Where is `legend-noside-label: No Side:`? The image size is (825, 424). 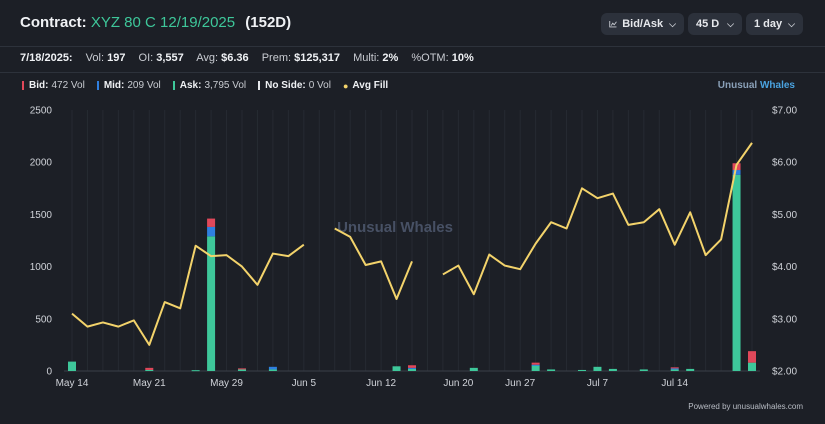
legend-noside-label: No Side: is located at coordinates (285, 85).